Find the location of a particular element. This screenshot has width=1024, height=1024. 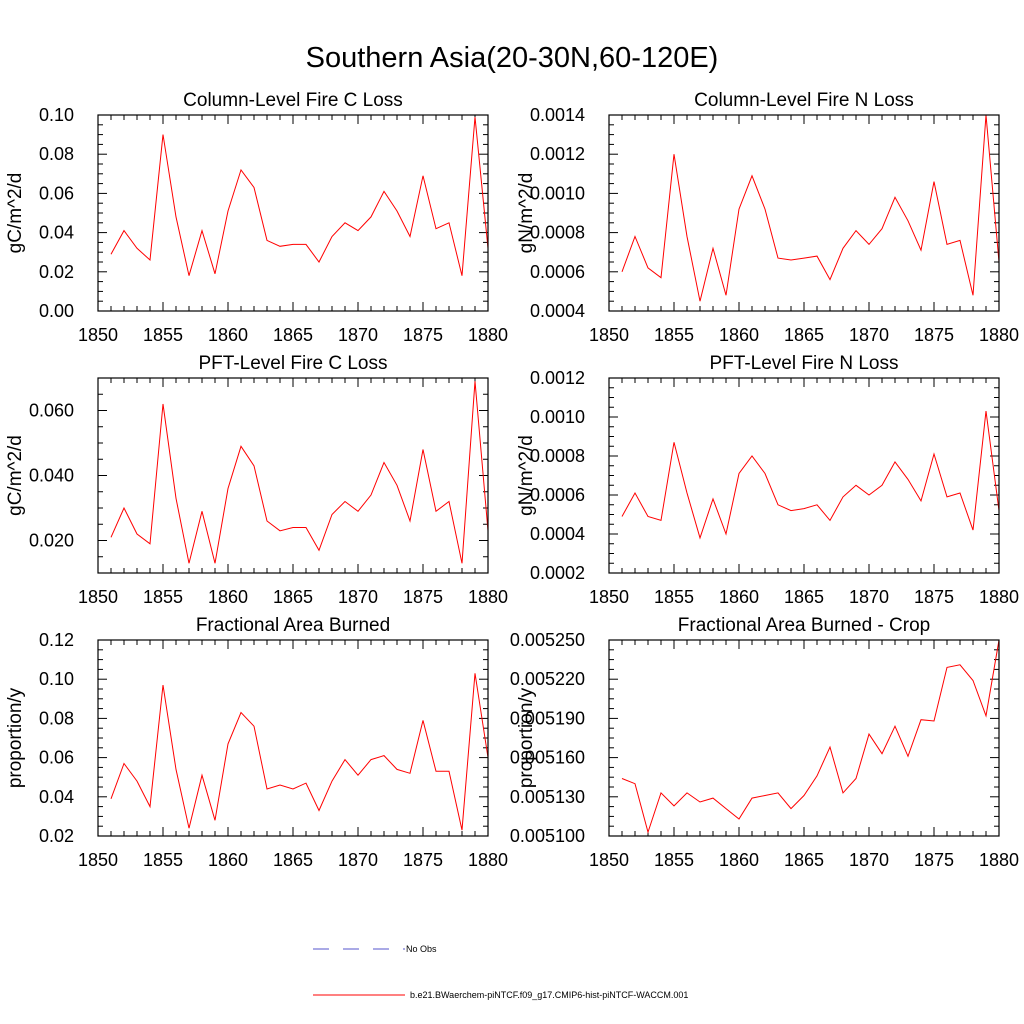

y-tick-label: 0.005250 is located at coordinates (547, 640).